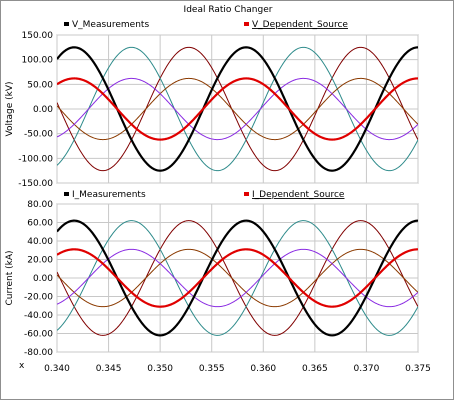 This screenshot has height=400, width=454. Describe the element at coordinates (38, 61) in the screenshot. I see `y-tick-label: 100.00` at that location.